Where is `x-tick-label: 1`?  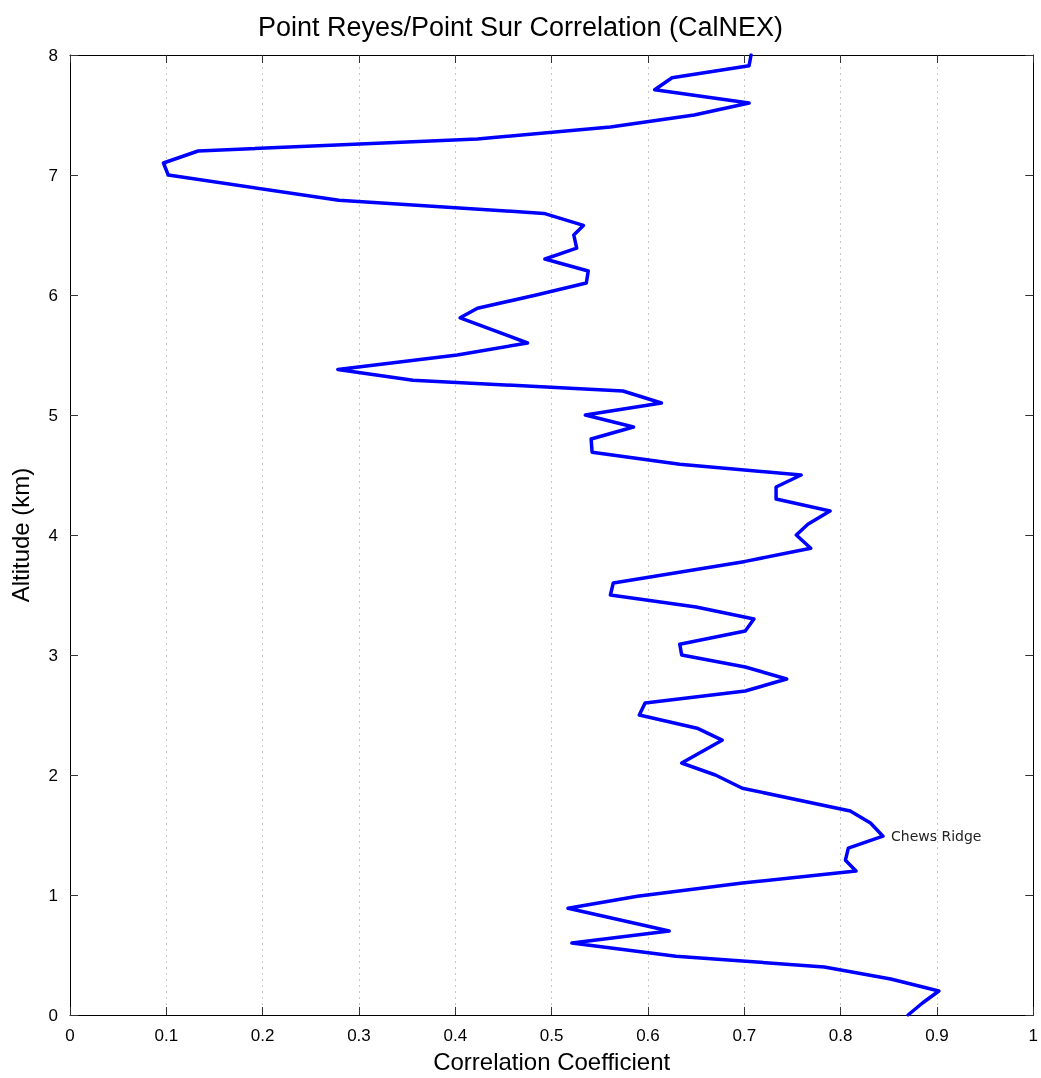 x-tick-label: 1 is located at coordinates (1033, 1035).